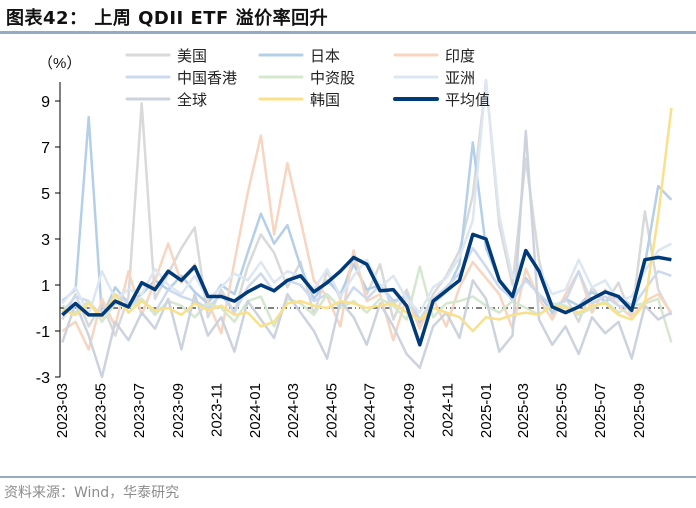 This screenshot has width=696, height=508. I want to click on x-tick-label: 2023-07, so click(139, 410).